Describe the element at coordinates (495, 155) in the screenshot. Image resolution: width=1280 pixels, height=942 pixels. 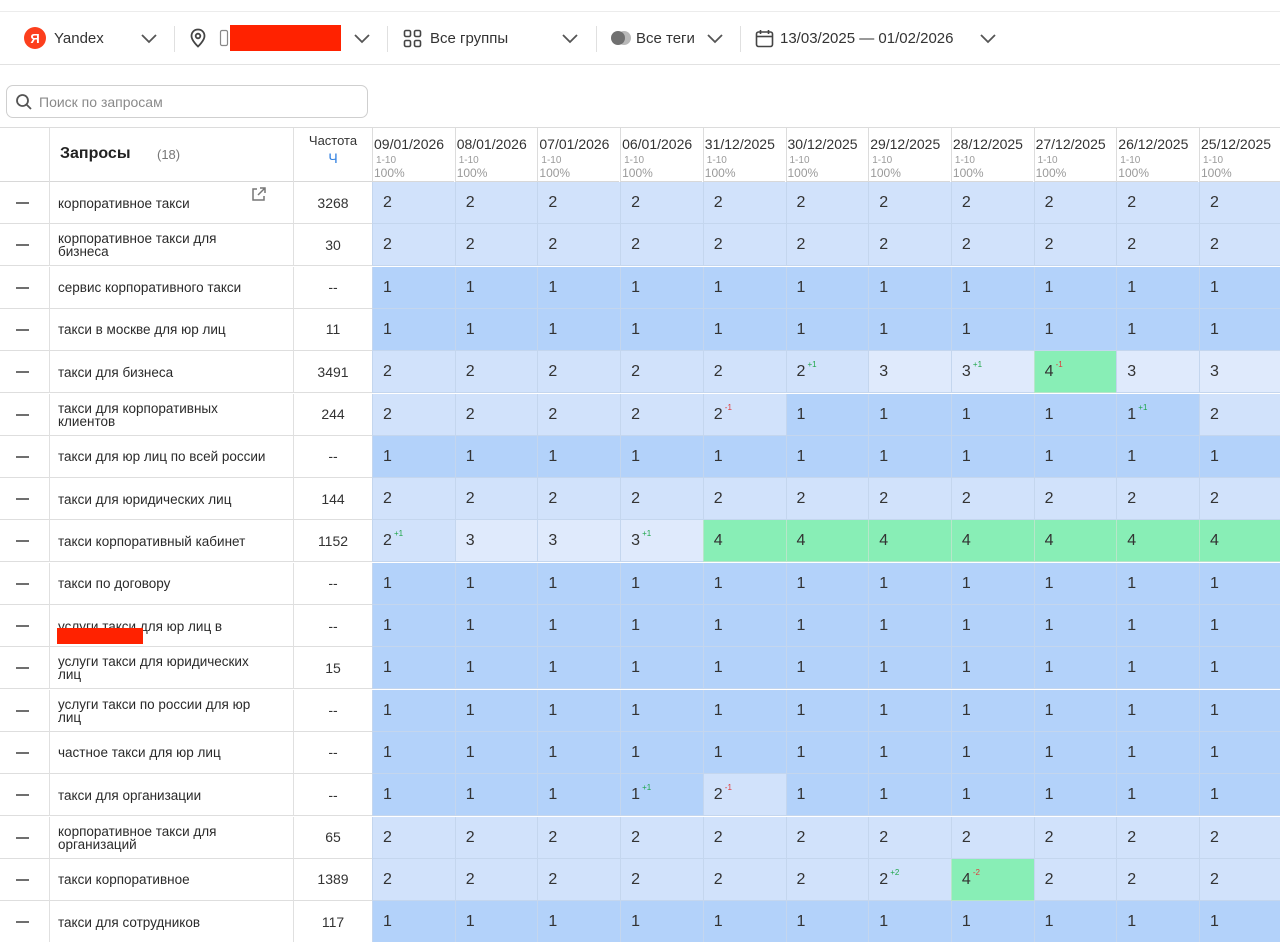
I see `date-column-header: 08/01/2026 1-10 100%` at that location.